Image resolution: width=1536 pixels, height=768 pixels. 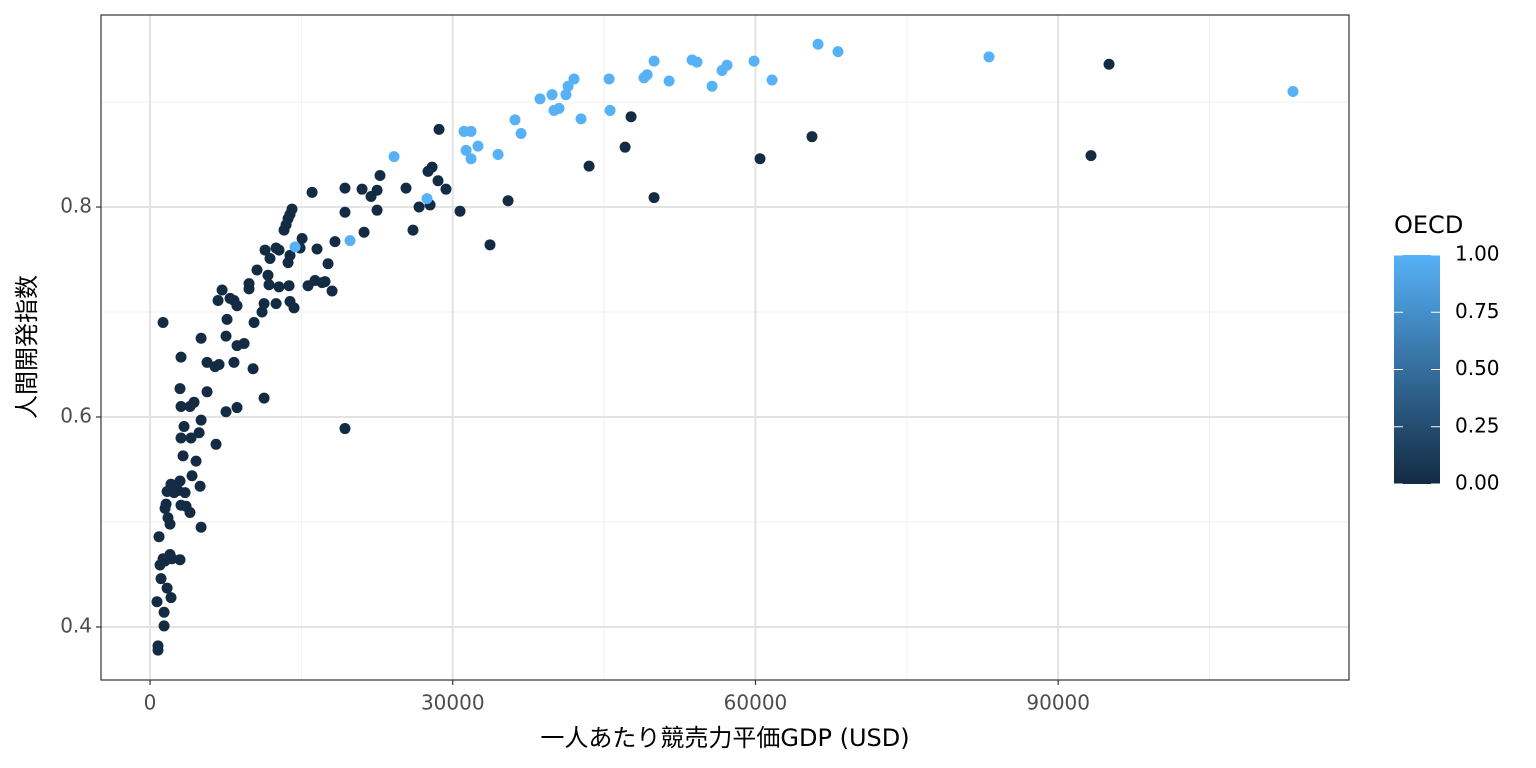 What do you see at coordinates (76, 206) in the screenshot?
I see `y-tick-label: 0.8` at bounding box center [76, 206].